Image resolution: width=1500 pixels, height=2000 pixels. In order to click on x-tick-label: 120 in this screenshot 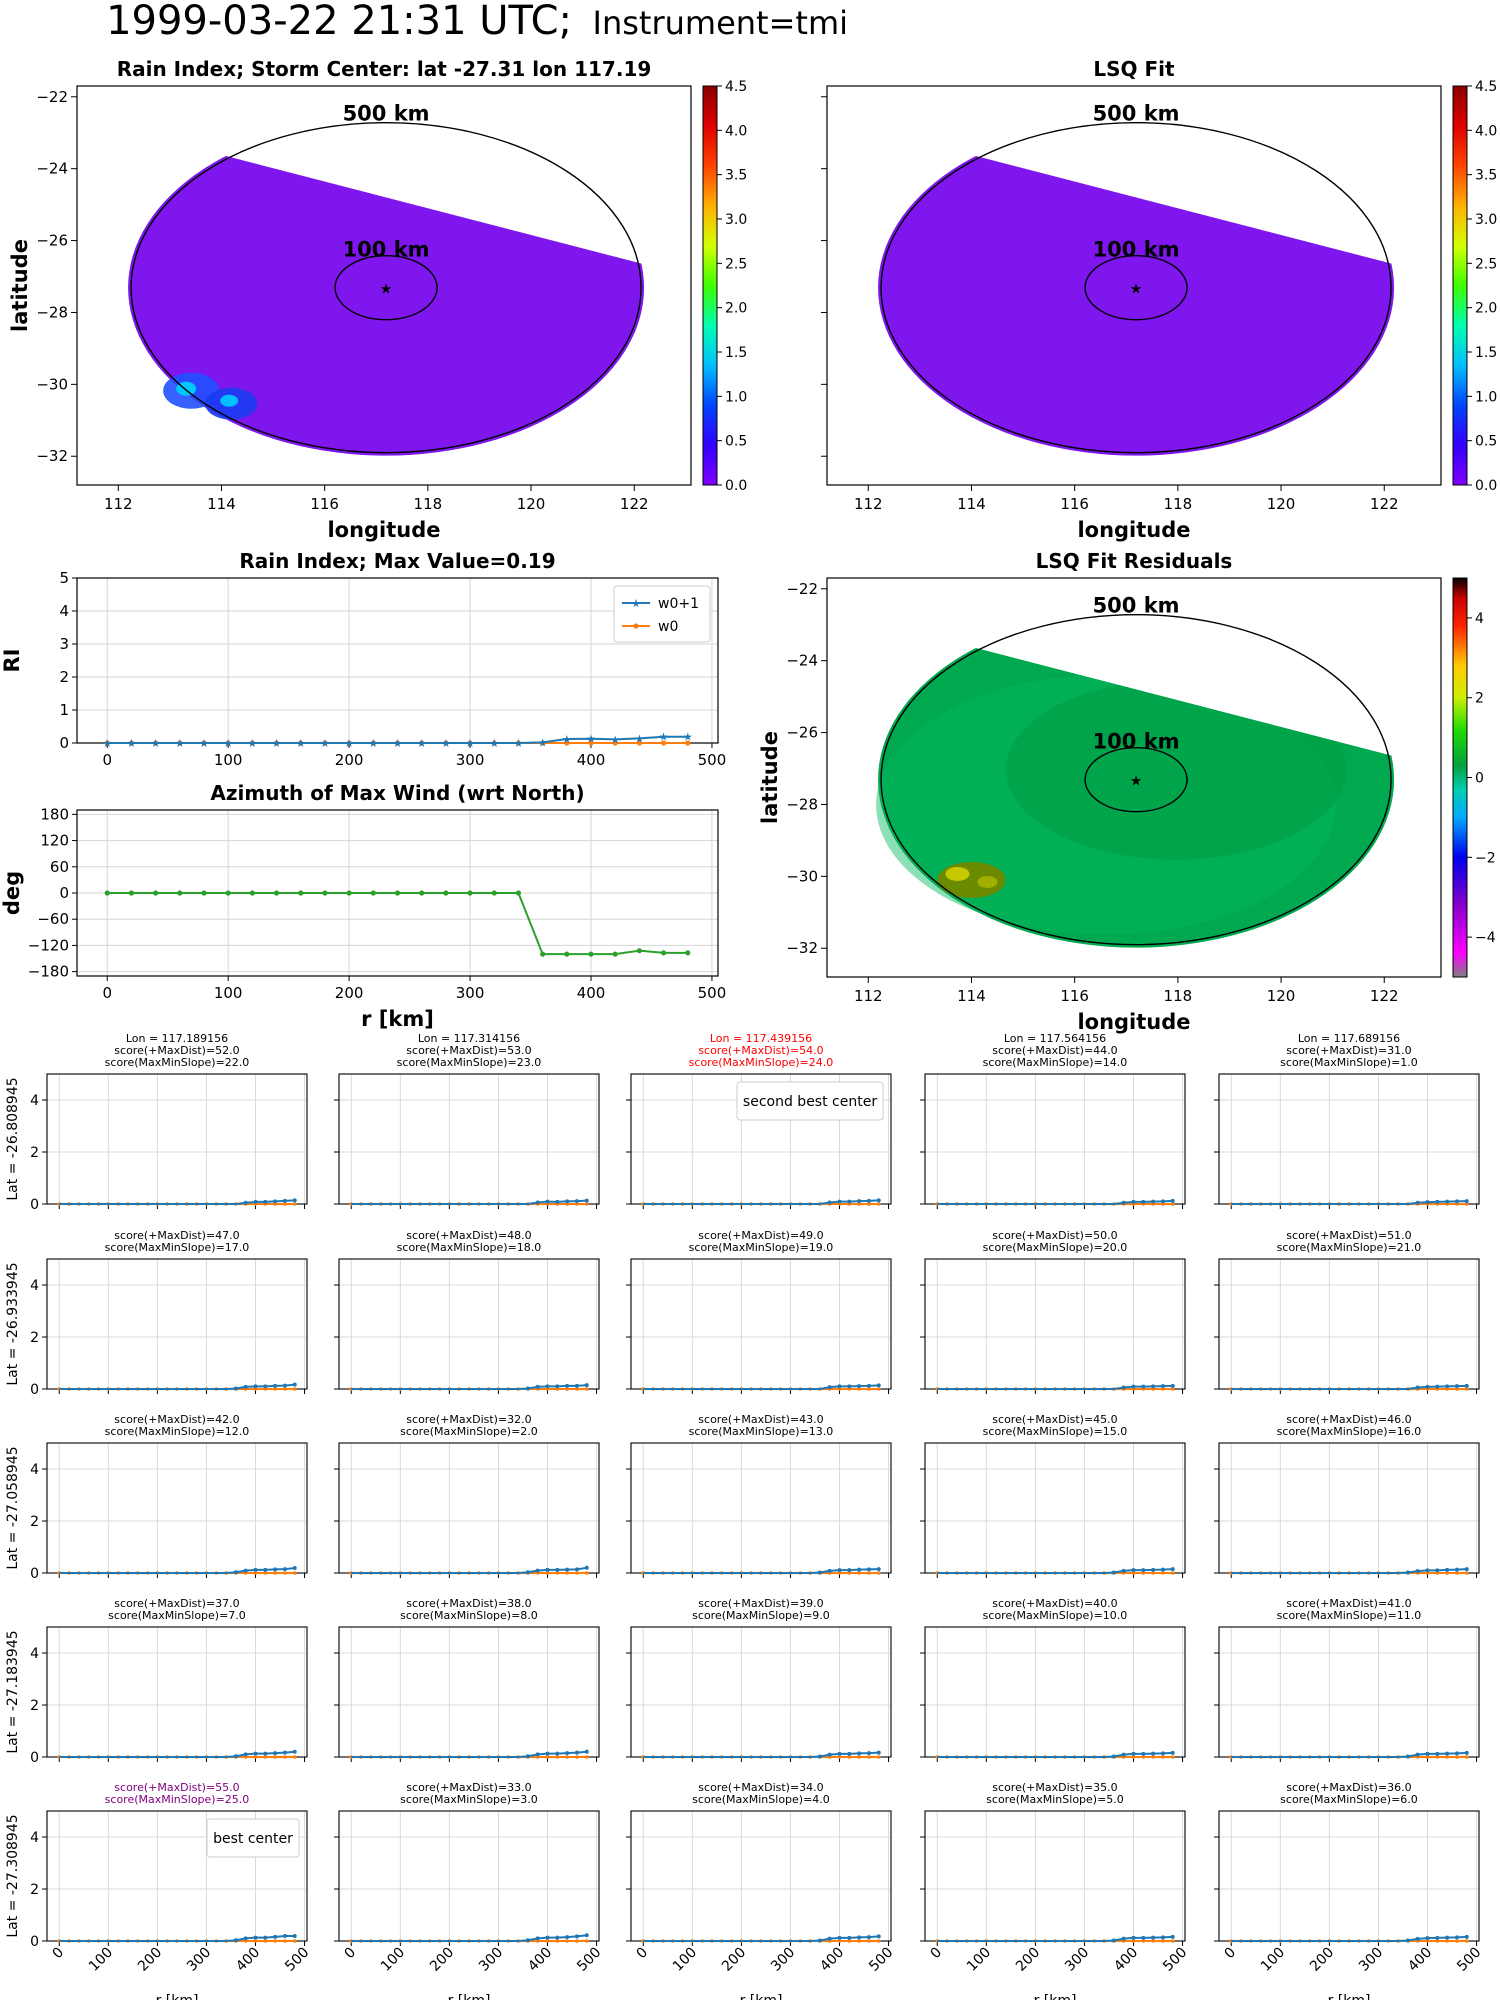, I will do `click(1281, 504)`.